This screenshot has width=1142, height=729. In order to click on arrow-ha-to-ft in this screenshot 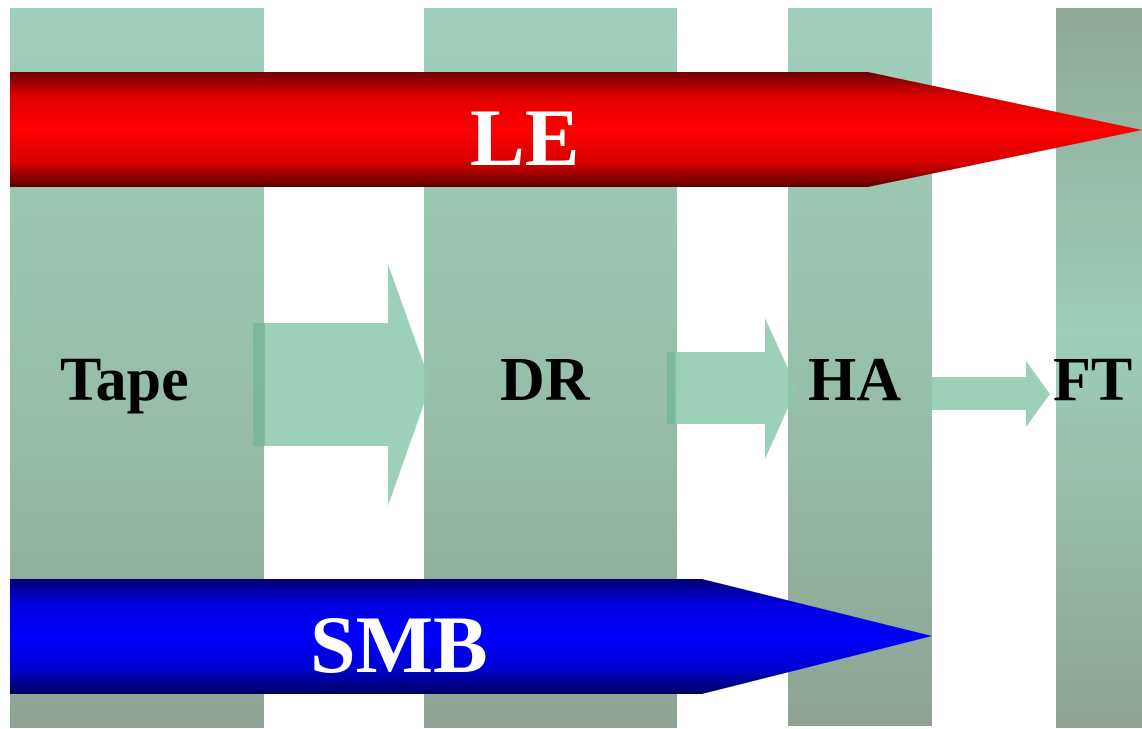, I will do `click(990, 394)`.